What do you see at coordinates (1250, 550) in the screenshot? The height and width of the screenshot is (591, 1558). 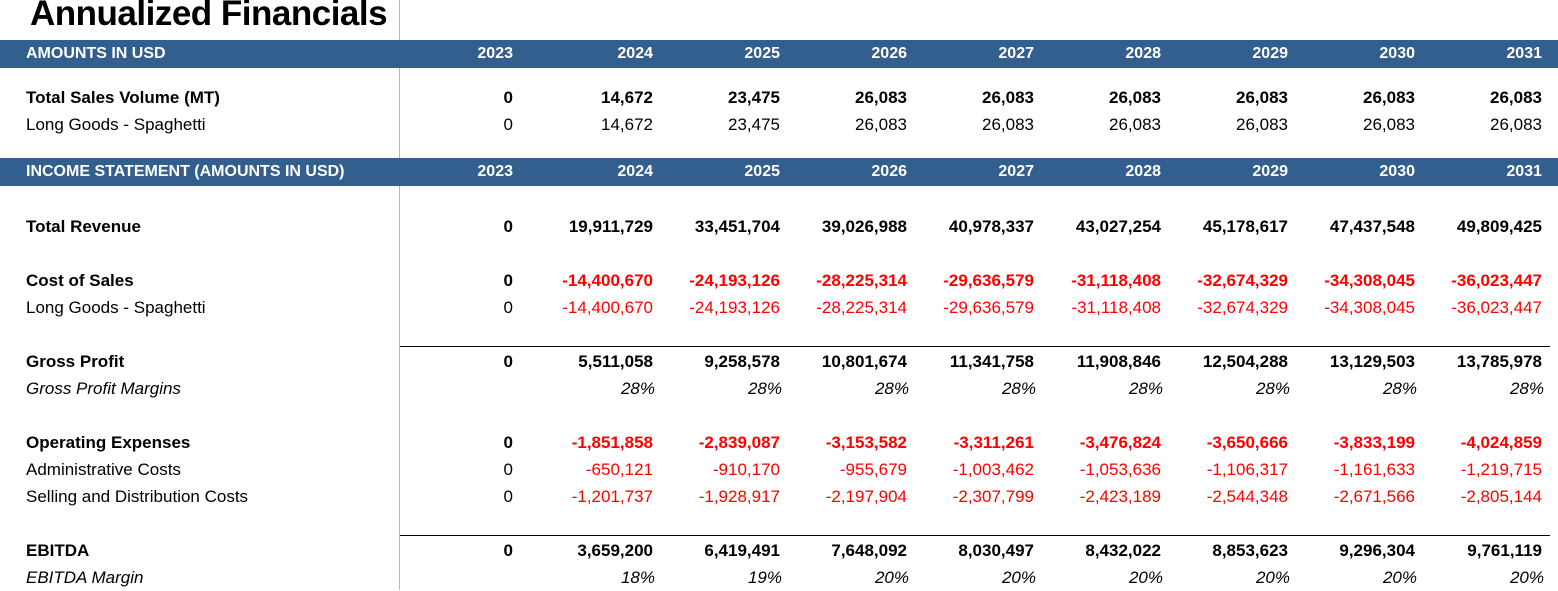 I see `value-cell: 8,853,623` at bounding box center [1250, 550].